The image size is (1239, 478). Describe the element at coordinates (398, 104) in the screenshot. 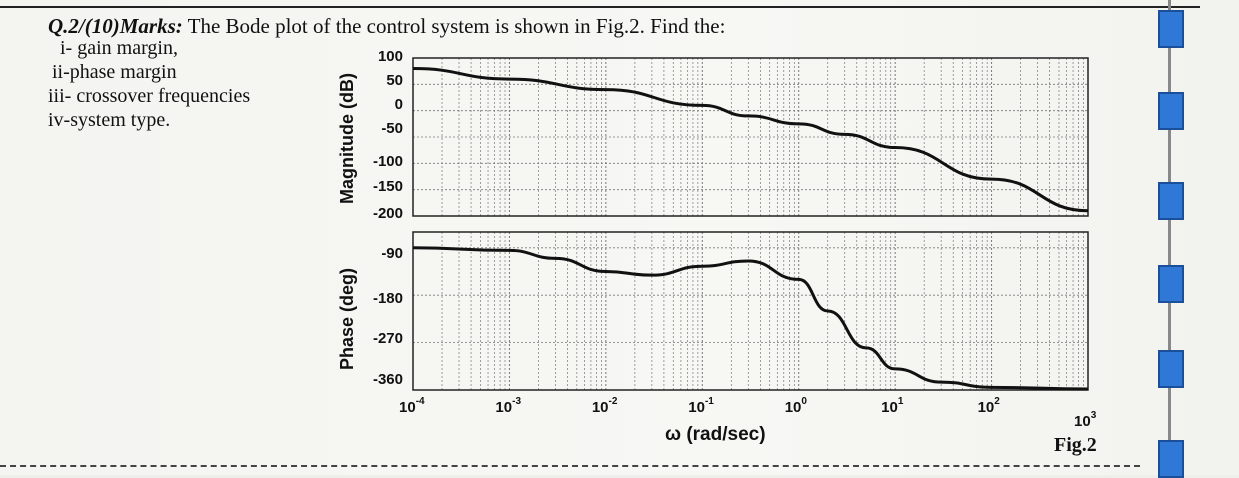

I see `magnitude-tick-label: 0` at that location.